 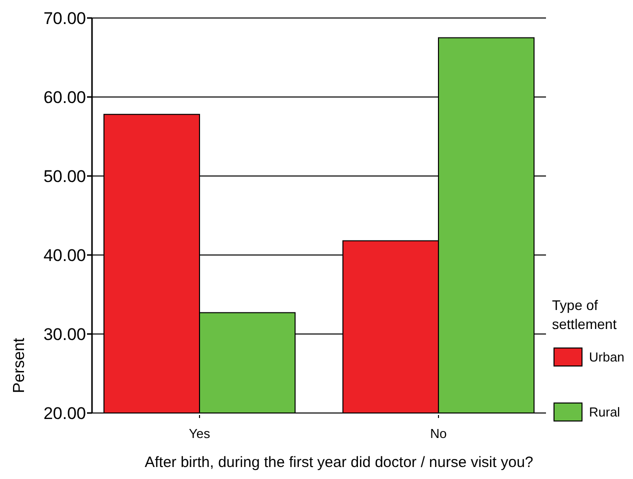 What do you see at coordinates (64, 18) in the screenshot?
I see `y-tick-label: 70.00` at bounding box center [64, 18].